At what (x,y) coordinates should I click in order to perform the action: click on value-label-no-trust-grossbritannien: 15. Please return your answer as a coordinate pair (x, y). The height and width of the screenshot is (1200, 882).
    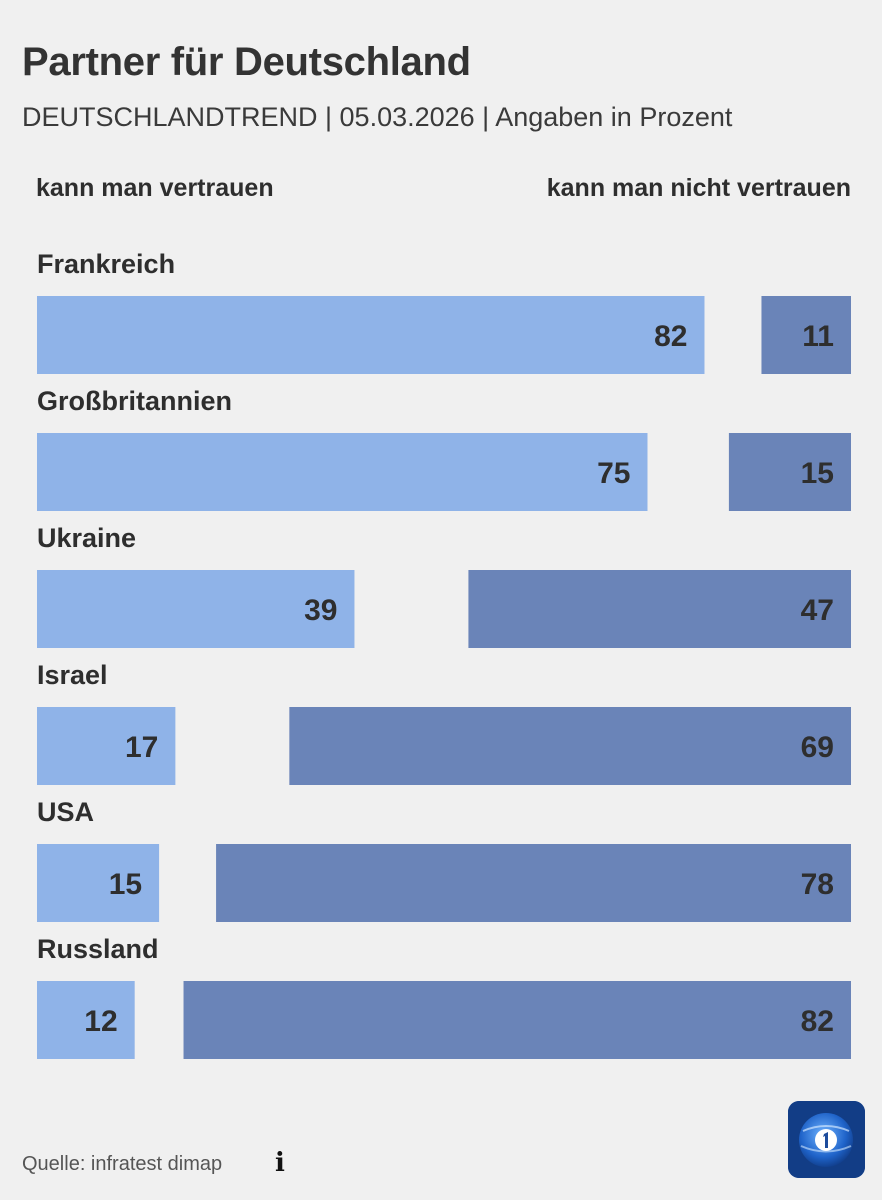
    Looking at the image, I should click on (817, 473).